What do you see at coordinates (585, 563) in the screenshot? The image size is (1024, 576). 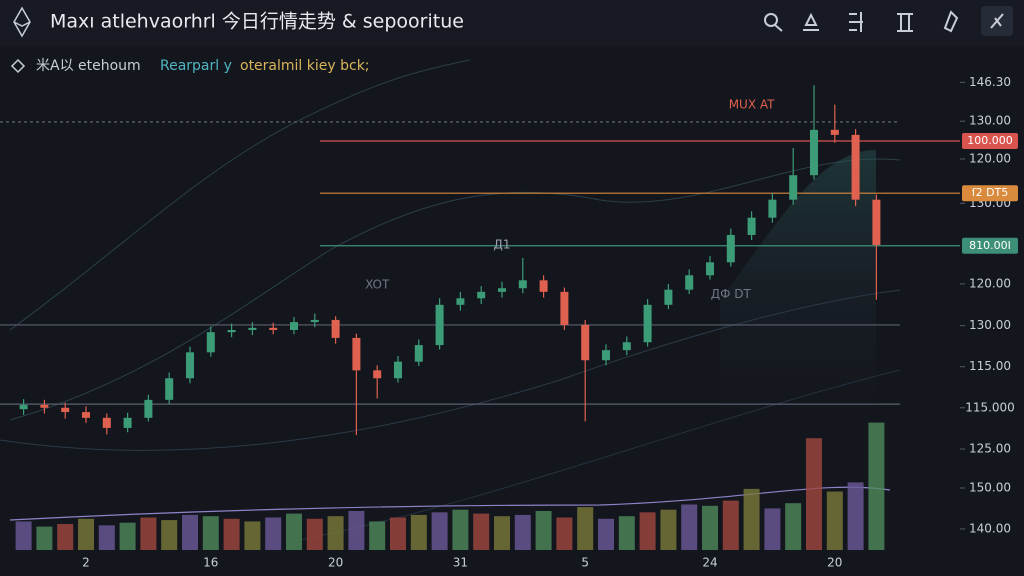 I see `x-tick-label: 5` at bounding box center [585, 563].